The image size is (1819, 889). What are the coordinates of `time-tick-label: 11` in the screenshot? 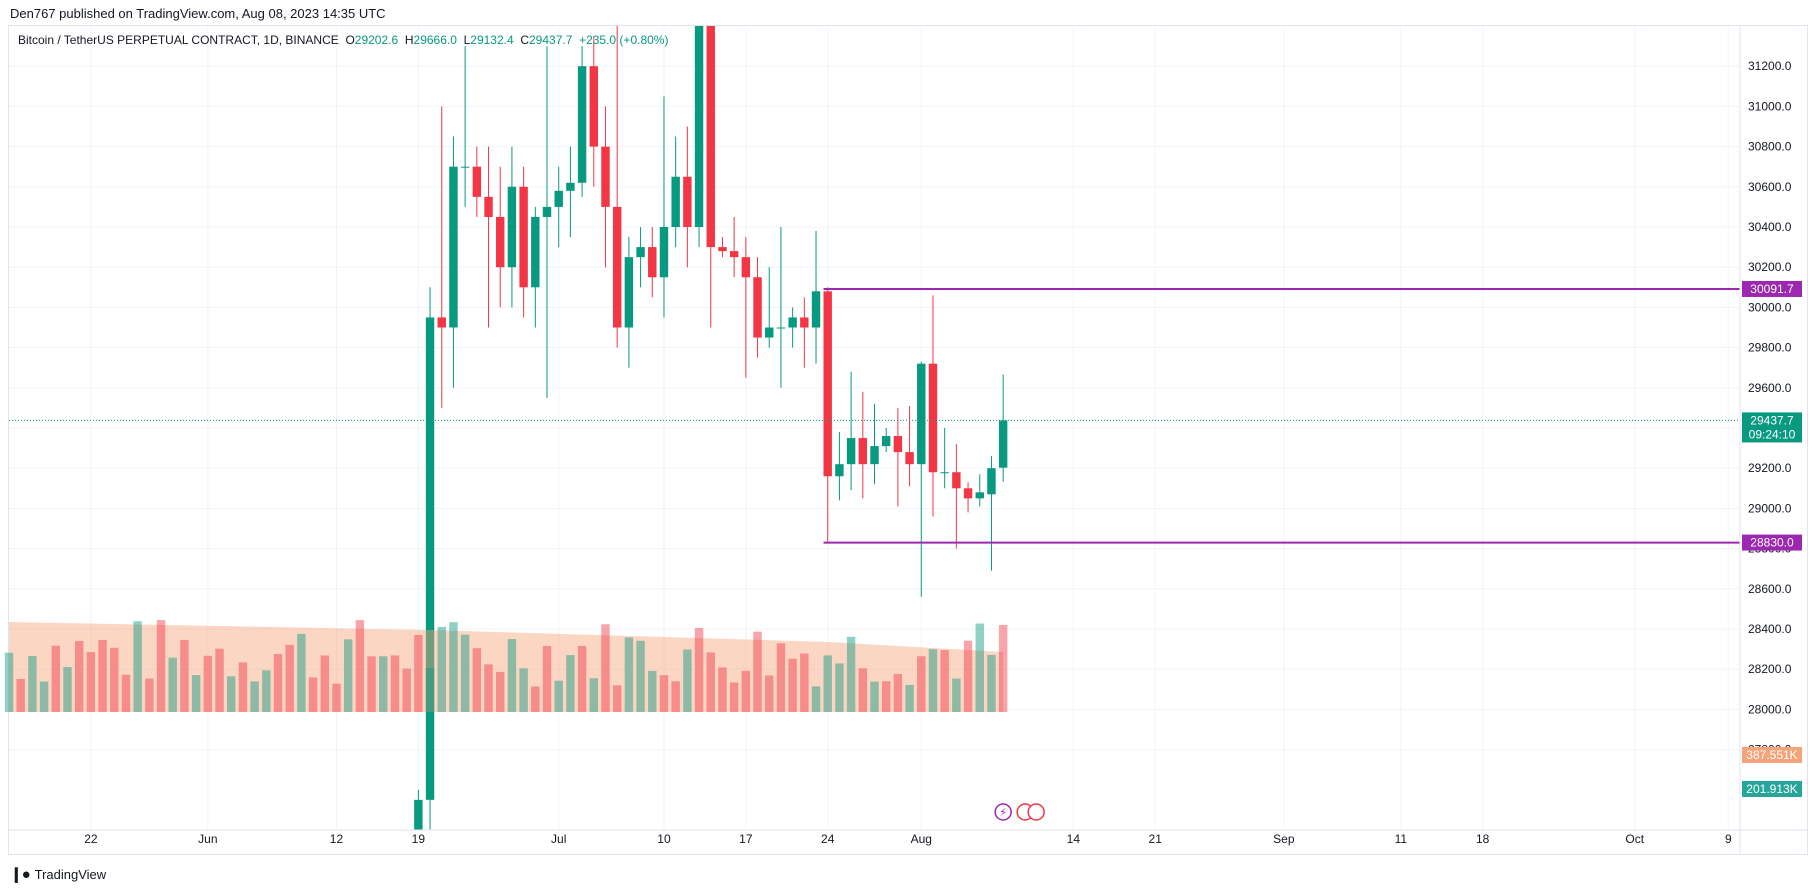 It's located at (1401, 839).